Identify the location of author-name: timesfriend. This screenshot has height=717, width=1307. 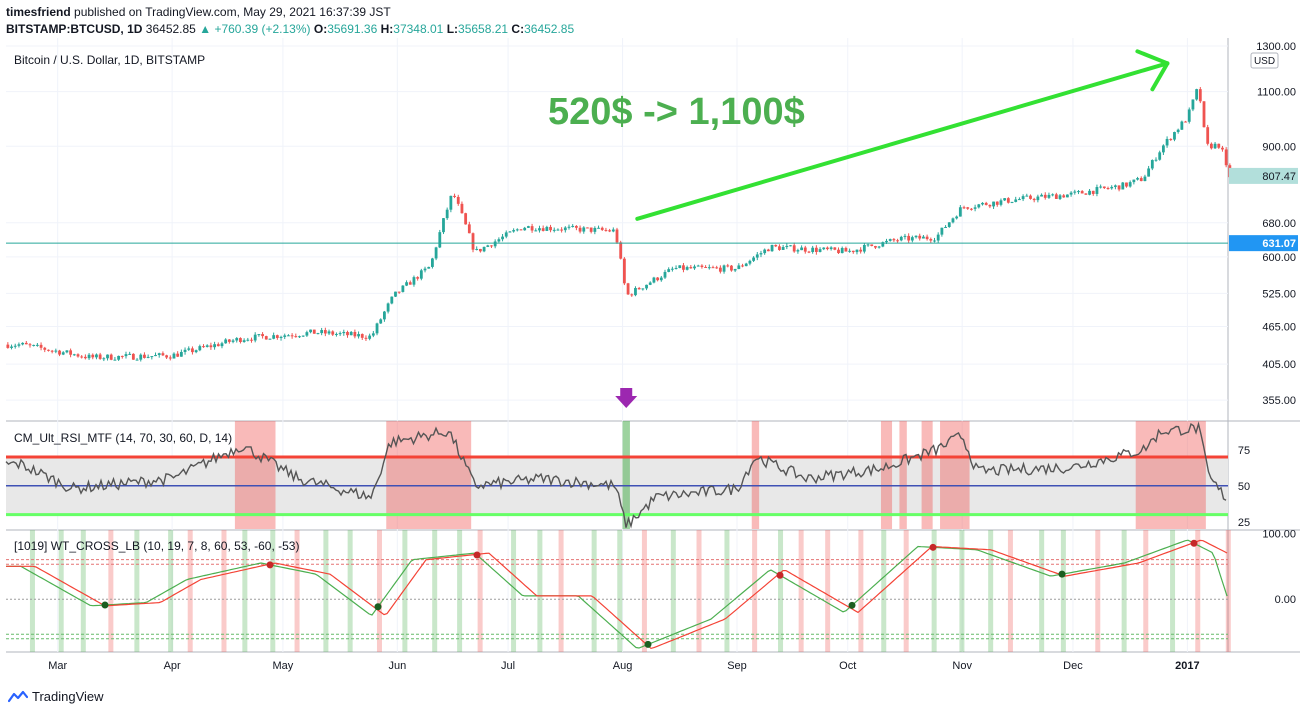
(38, 12).